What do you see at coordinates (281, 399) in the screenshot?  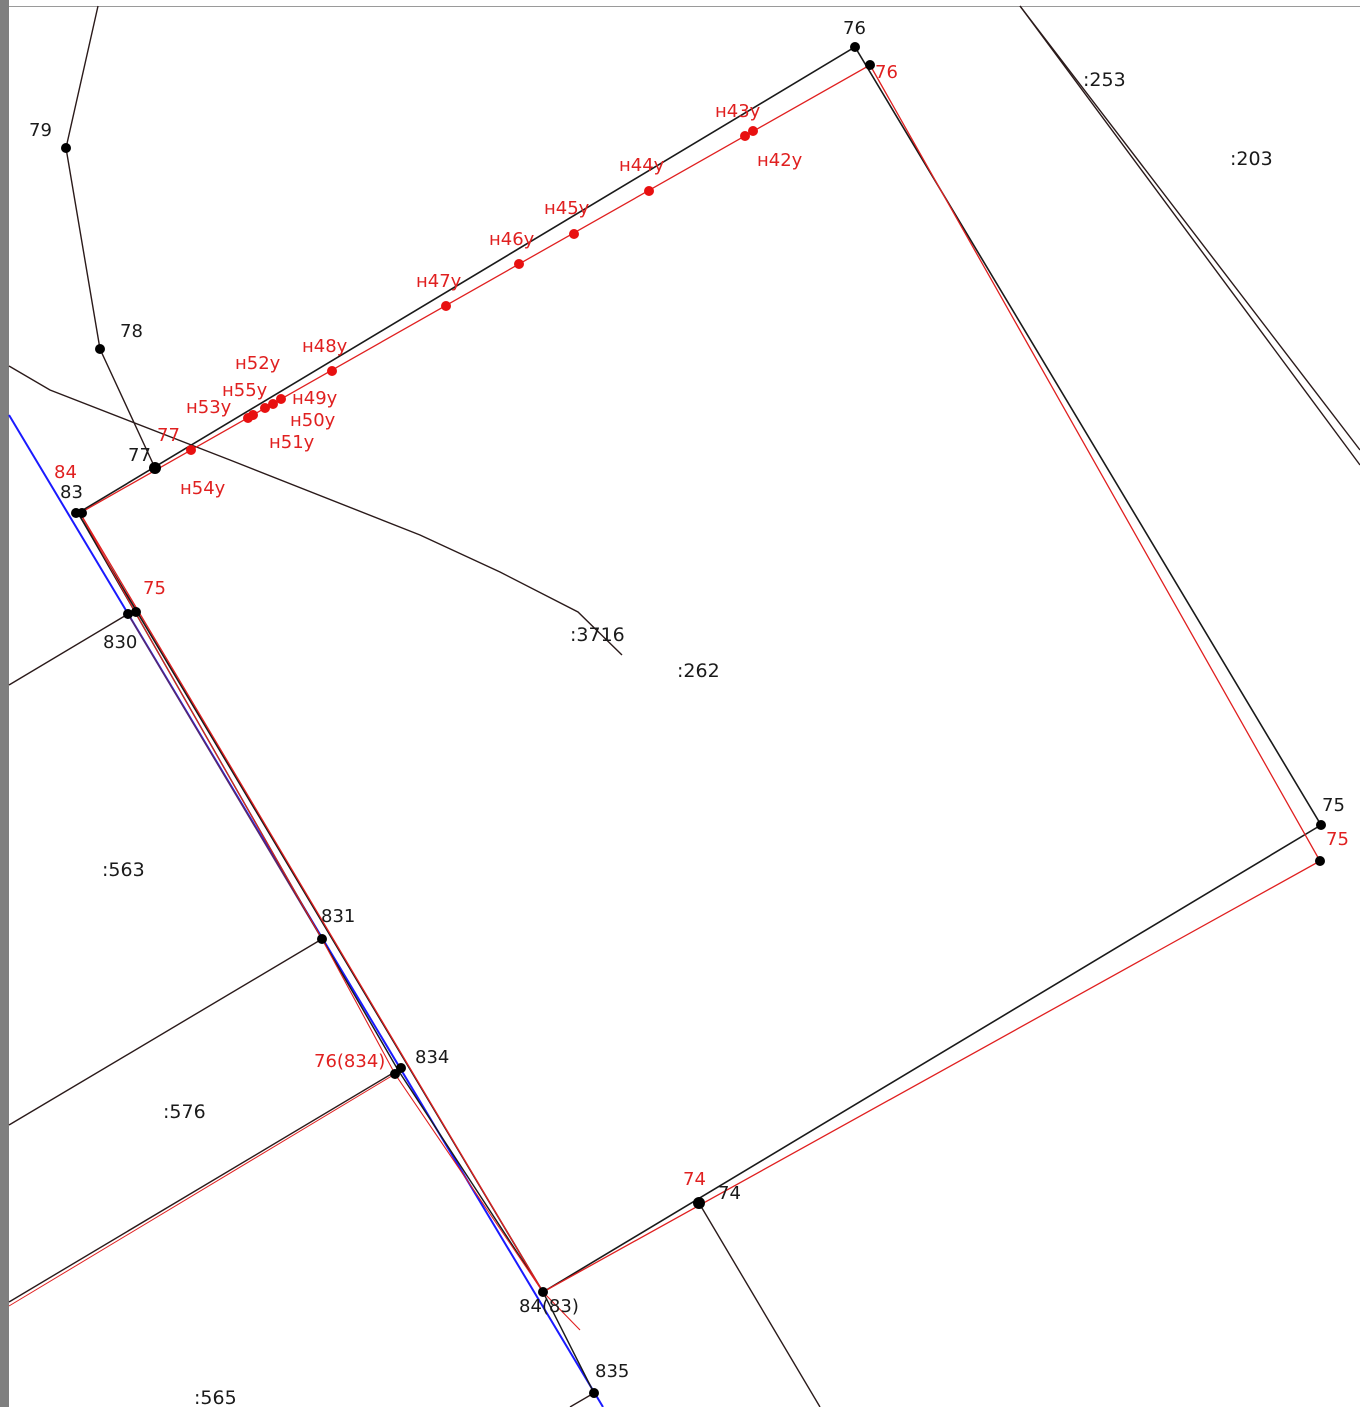 I see `point-n49` at bounding box center [281, 399].